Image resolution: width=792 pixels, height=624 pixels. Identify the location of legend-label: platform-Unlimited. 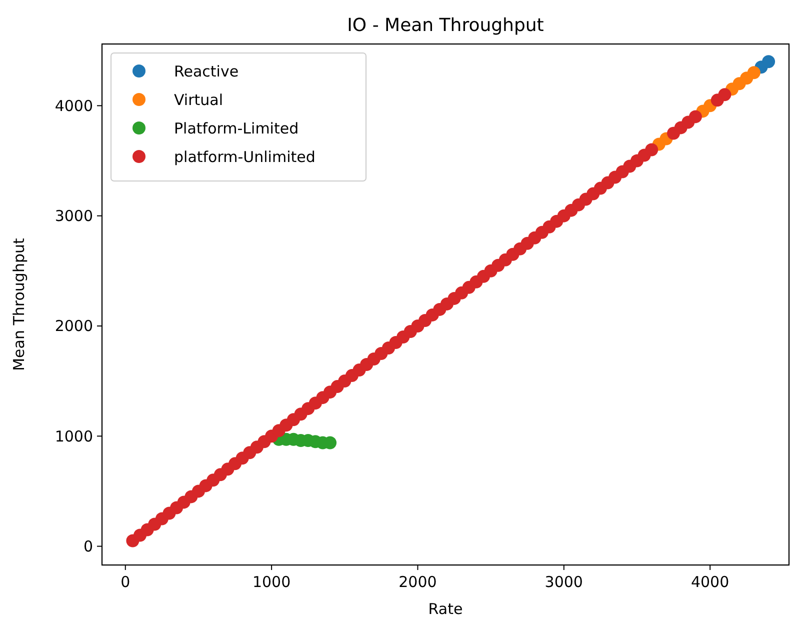
(245, 157).